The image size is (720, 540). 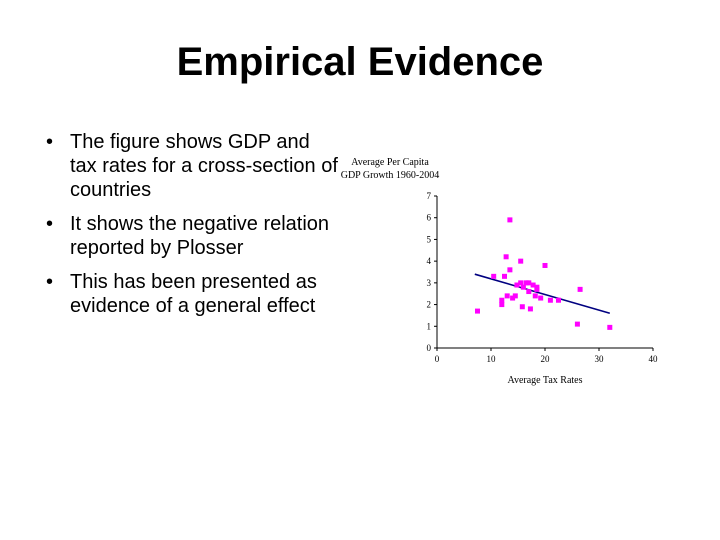 What do you see at coordinates (542, 294) in the screenshot?
I see `trend-line` at bounding box center [542, 294].